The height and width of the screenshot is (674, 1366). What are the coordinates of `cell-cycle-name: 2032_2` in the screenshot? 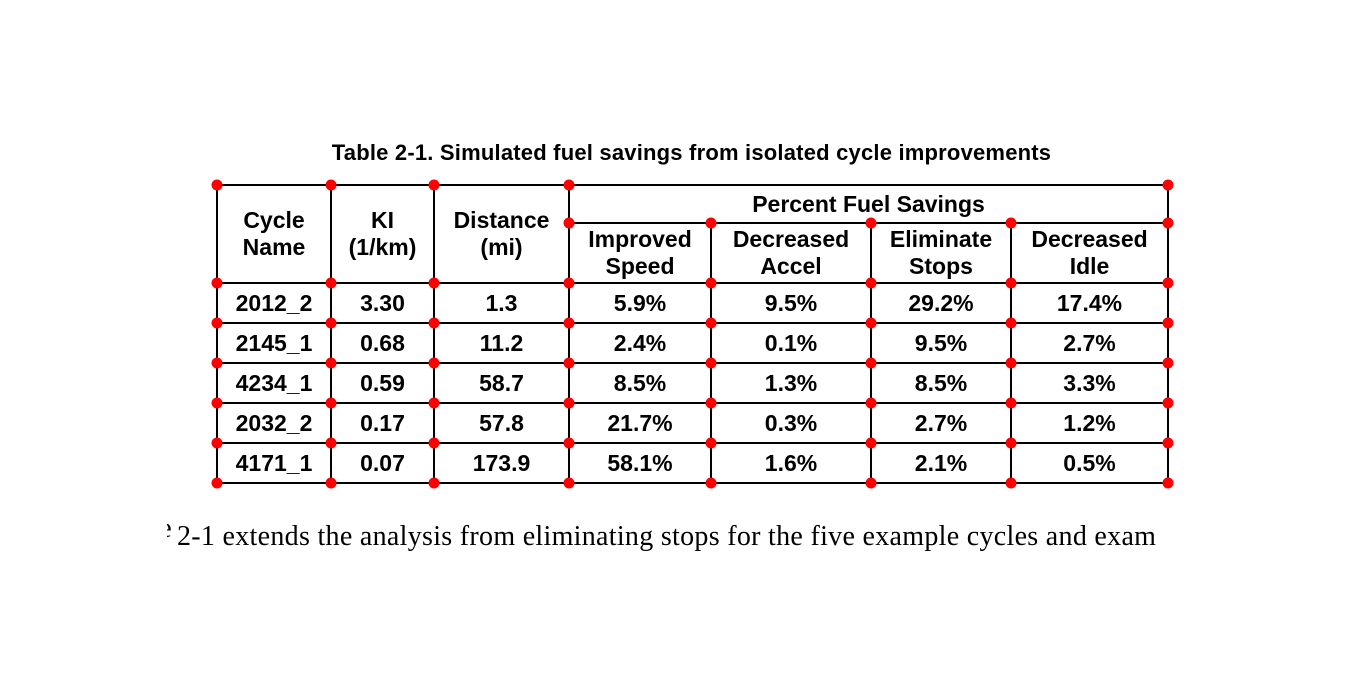 It's located at (274, 423).